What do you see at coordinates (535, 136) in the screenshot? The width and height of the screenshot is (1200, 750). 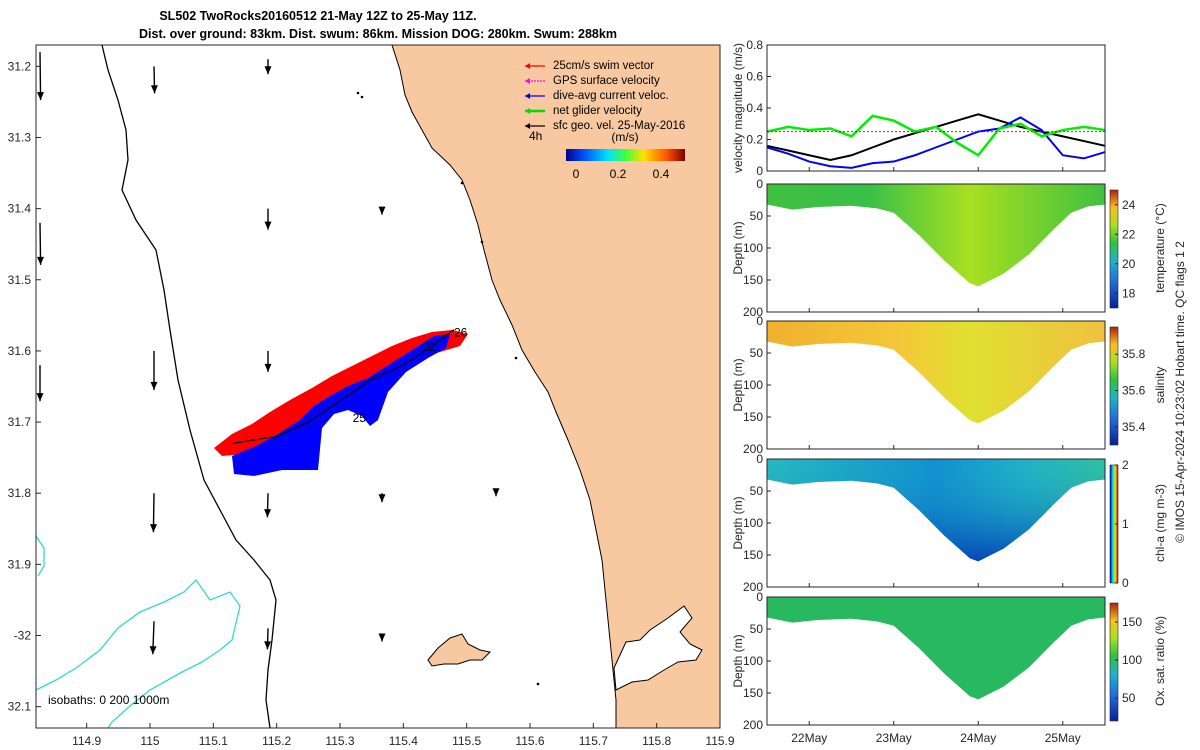 I see `colorbar-tag: 4h` at bounding box center [535, 136].